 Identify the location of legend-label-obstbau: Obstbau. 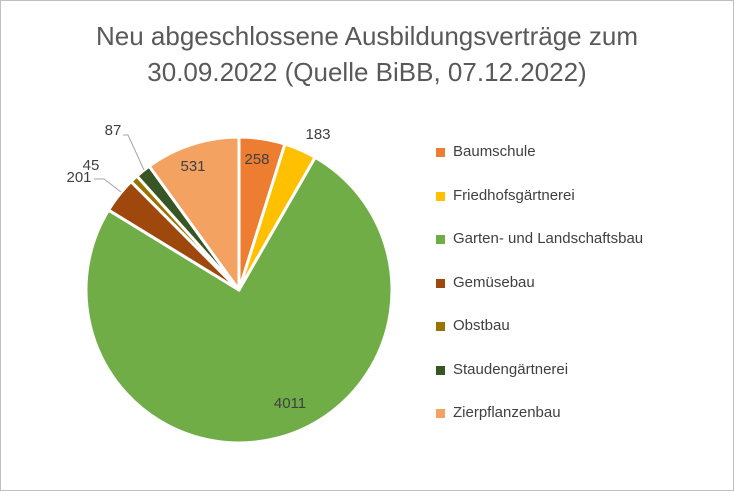
(481, 325).